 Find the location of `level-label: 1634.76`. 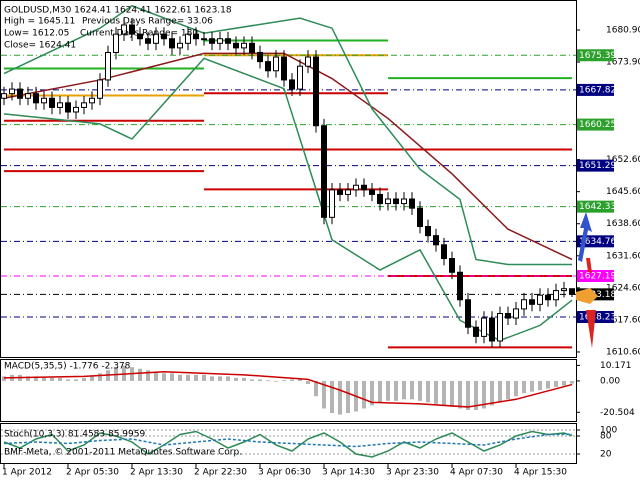

level-label: 1634.76 is located at coordinates (597, 242).